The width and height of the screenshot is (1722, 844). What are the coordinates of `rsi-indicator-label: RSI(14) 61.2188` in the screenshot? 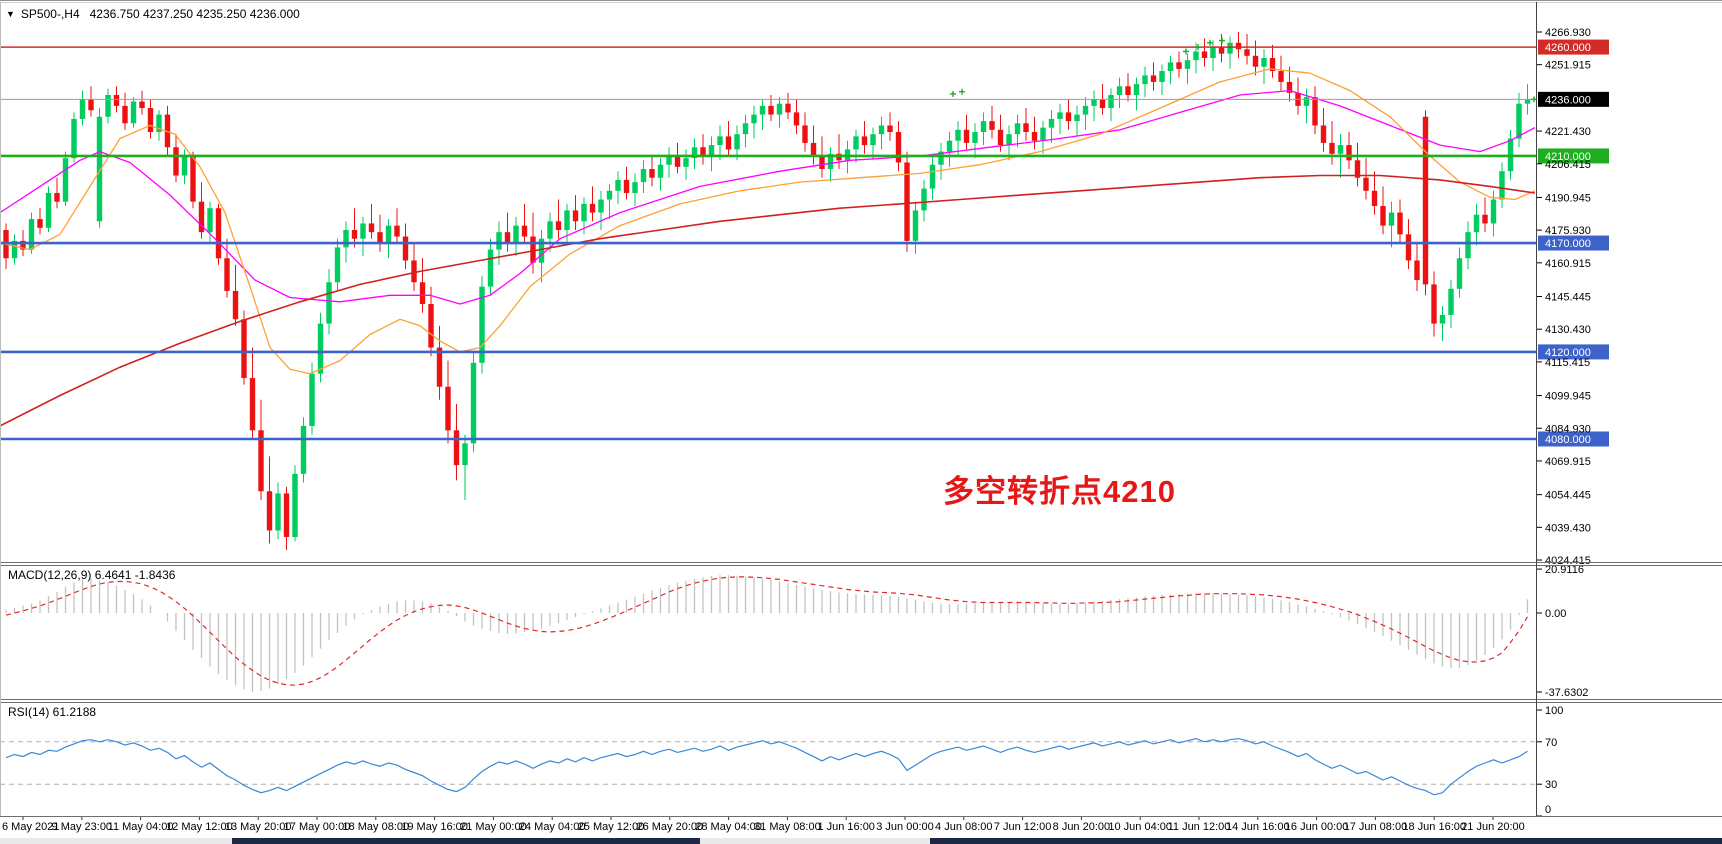 It's located at (52, 712).